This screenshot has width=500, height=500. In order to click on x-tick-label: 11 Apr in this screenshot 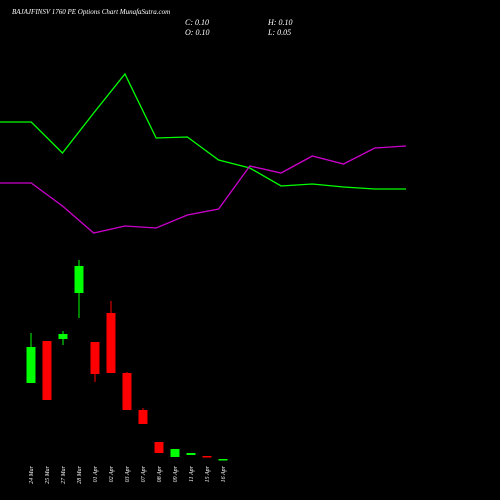, I will do `click(192, 473)`.